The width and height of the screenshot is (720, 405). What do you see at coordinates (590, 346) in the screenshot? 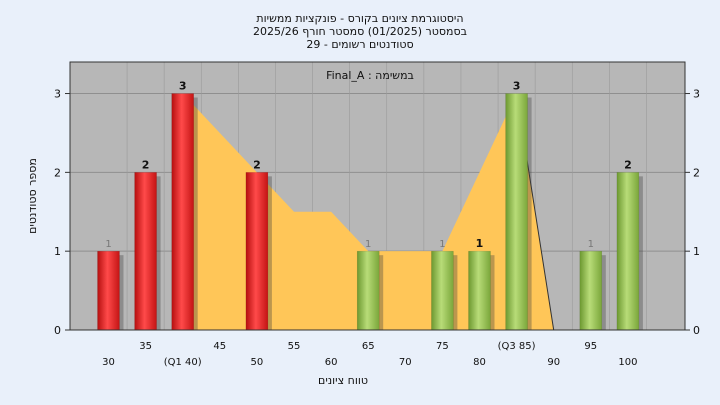
I see `x-tick-label: 95` at bounding box center [590, 346].